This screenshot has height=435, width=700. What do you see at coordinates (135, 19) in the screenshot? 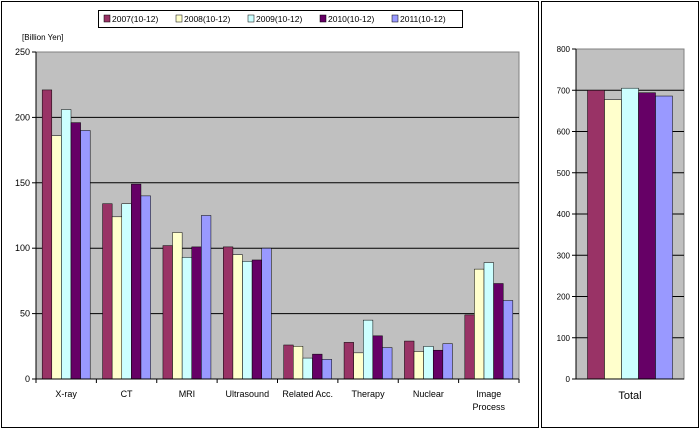
I see `legend-label: 2007(10-12)` at bounding box center [135, 19].